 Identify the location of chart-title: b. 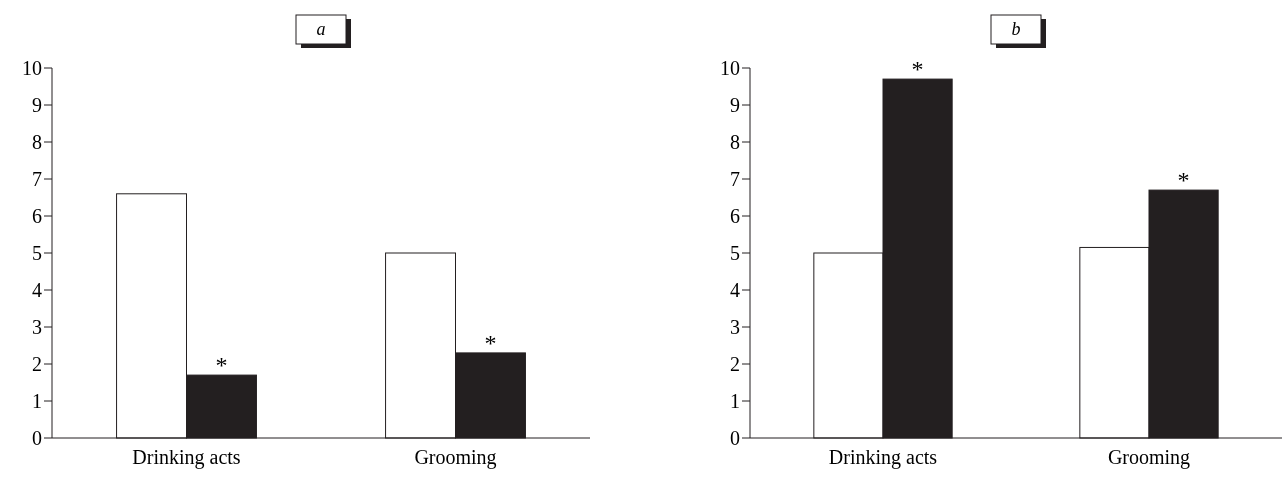
(1016, 29).